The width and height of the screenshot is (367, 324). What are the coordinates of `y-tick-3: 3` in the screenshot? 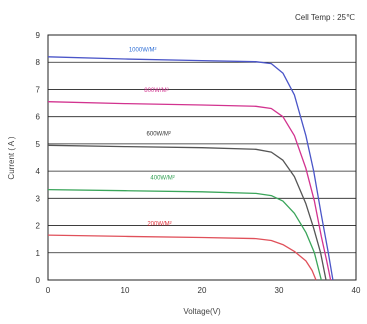 It's located at (38, 198).